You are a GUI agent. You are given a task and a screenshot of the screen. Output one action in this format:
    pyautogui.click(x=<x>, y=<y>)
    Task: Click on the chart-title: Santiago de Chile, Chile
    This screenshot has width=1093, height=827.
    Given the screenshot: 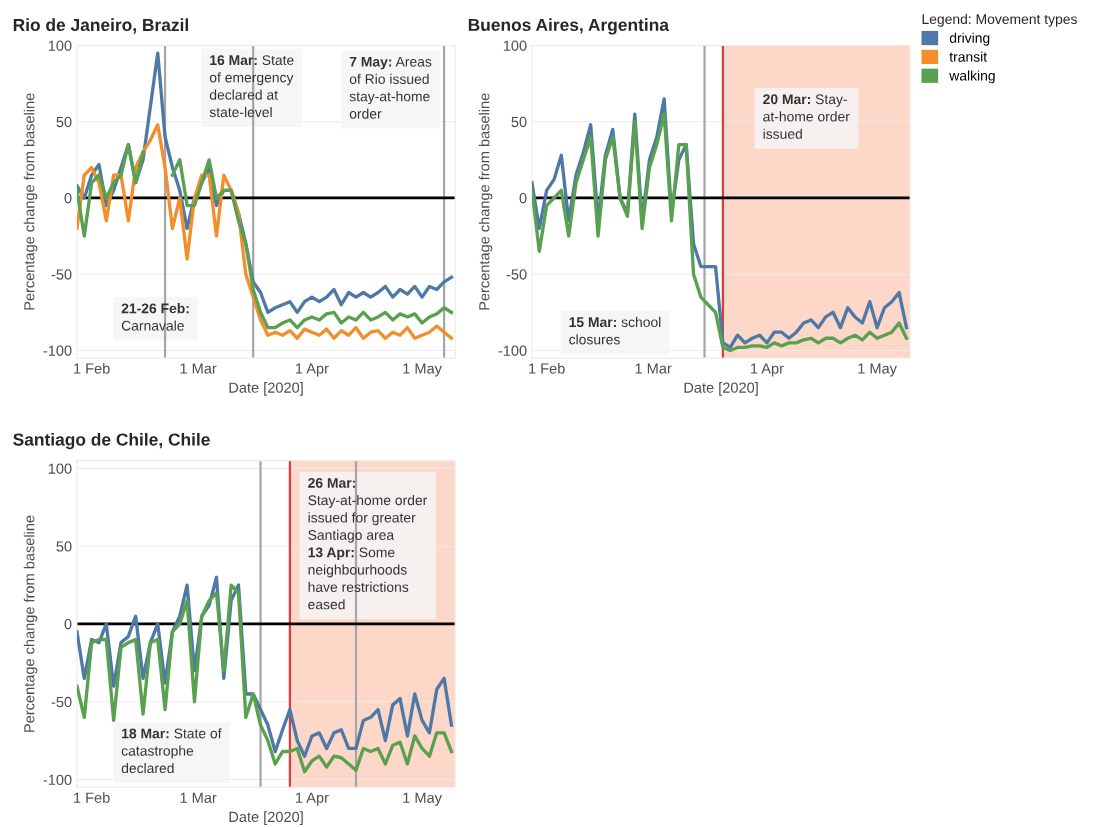 What is the action you would take?
    pyautogui.click(x=111, y=441)
    